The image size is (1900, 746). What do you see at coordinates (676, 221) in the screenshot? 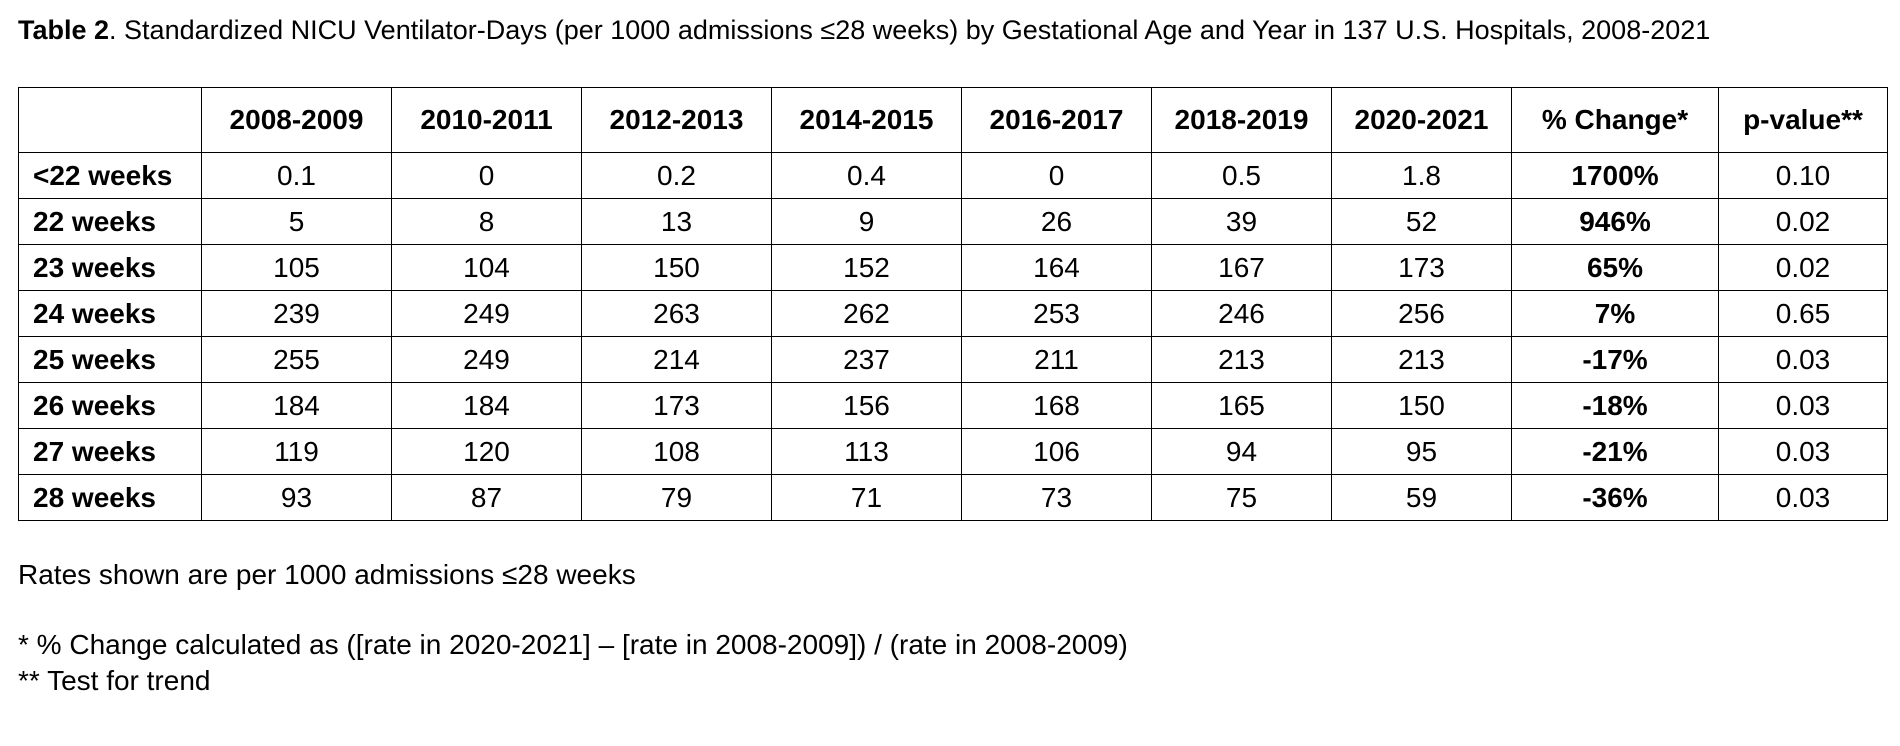
I see `cell-2012-2013: 13` at bounding box center [676, 221].